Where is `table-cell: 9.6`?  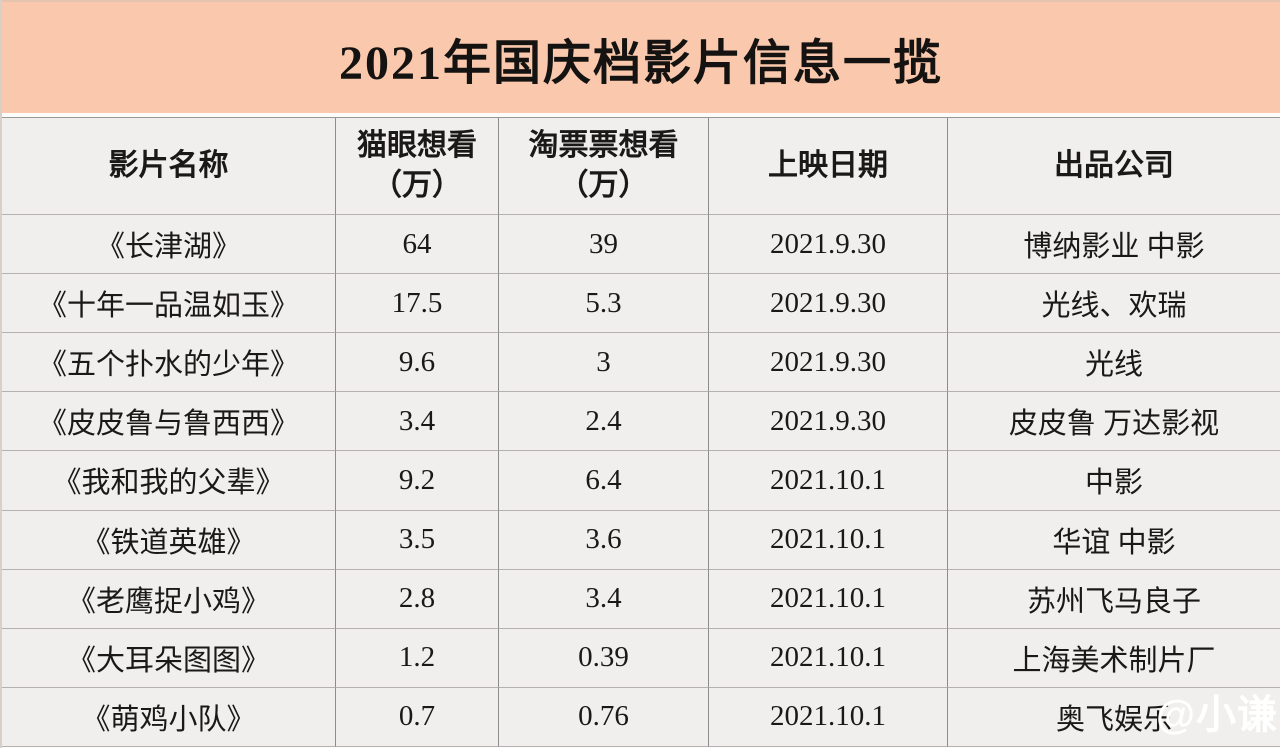
table-cell: 9.6 is located at coordinates (417, 363).